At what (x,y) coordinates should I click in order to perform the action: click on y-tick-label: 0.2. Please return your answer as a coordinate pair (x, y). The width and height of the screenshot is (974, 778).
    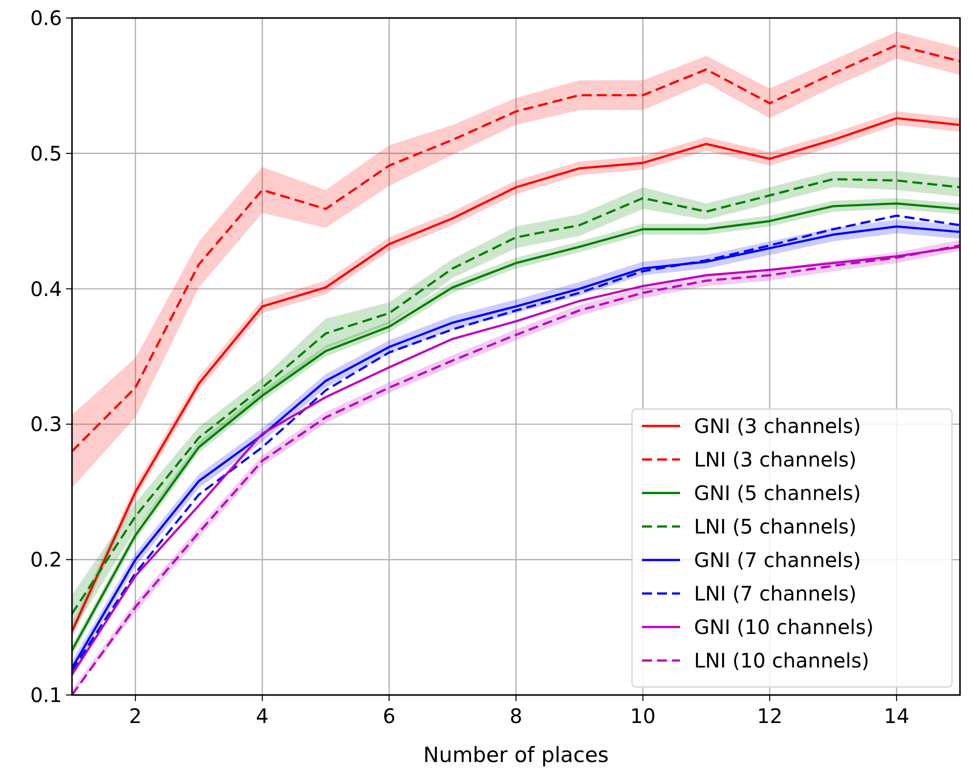
    Looking at the image, I should click on (46, 560).